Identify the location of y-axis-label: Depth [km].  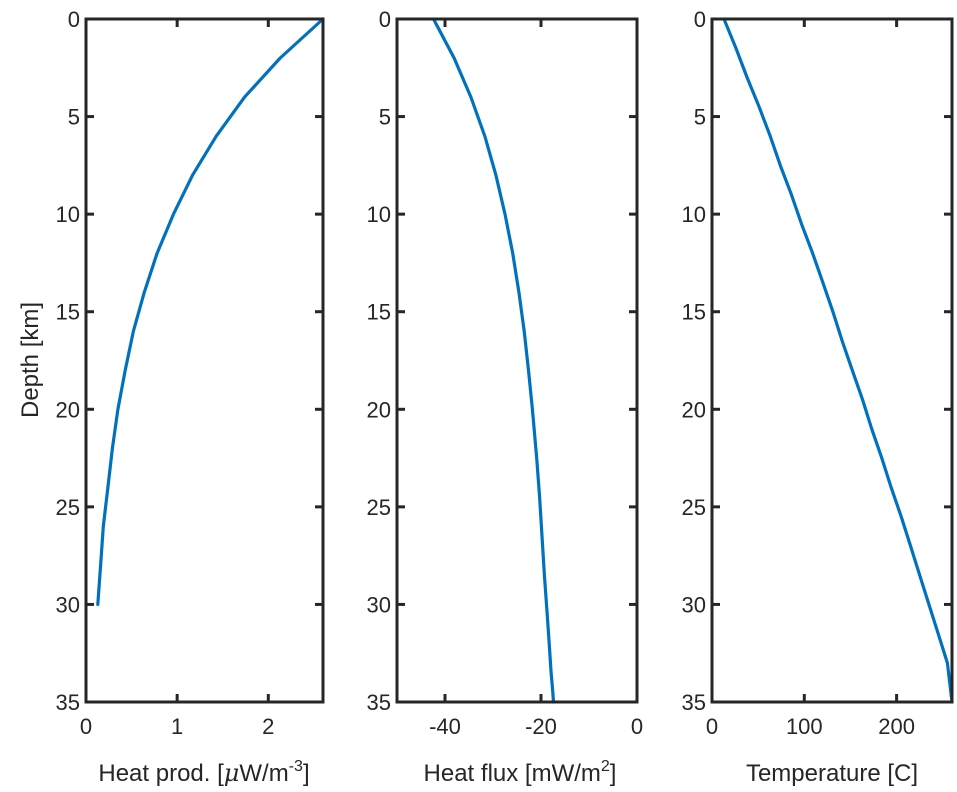
(30, 360).